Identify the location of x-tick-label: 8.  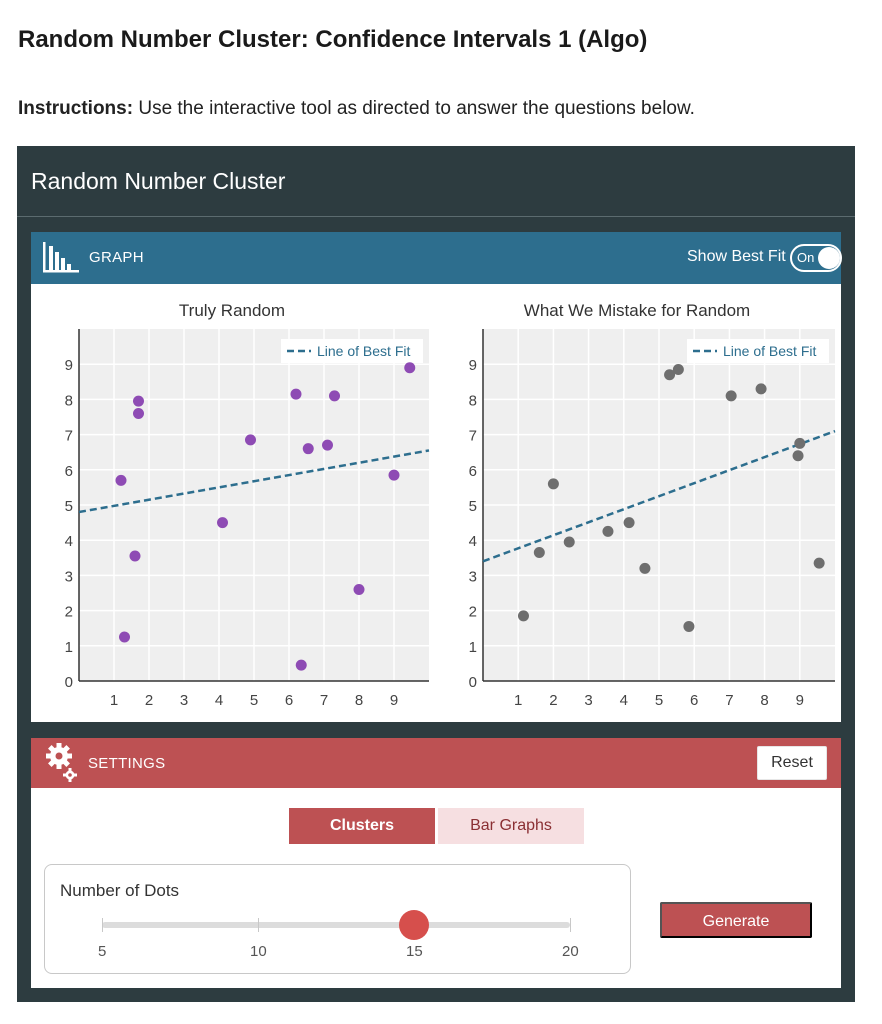
(359, 700).